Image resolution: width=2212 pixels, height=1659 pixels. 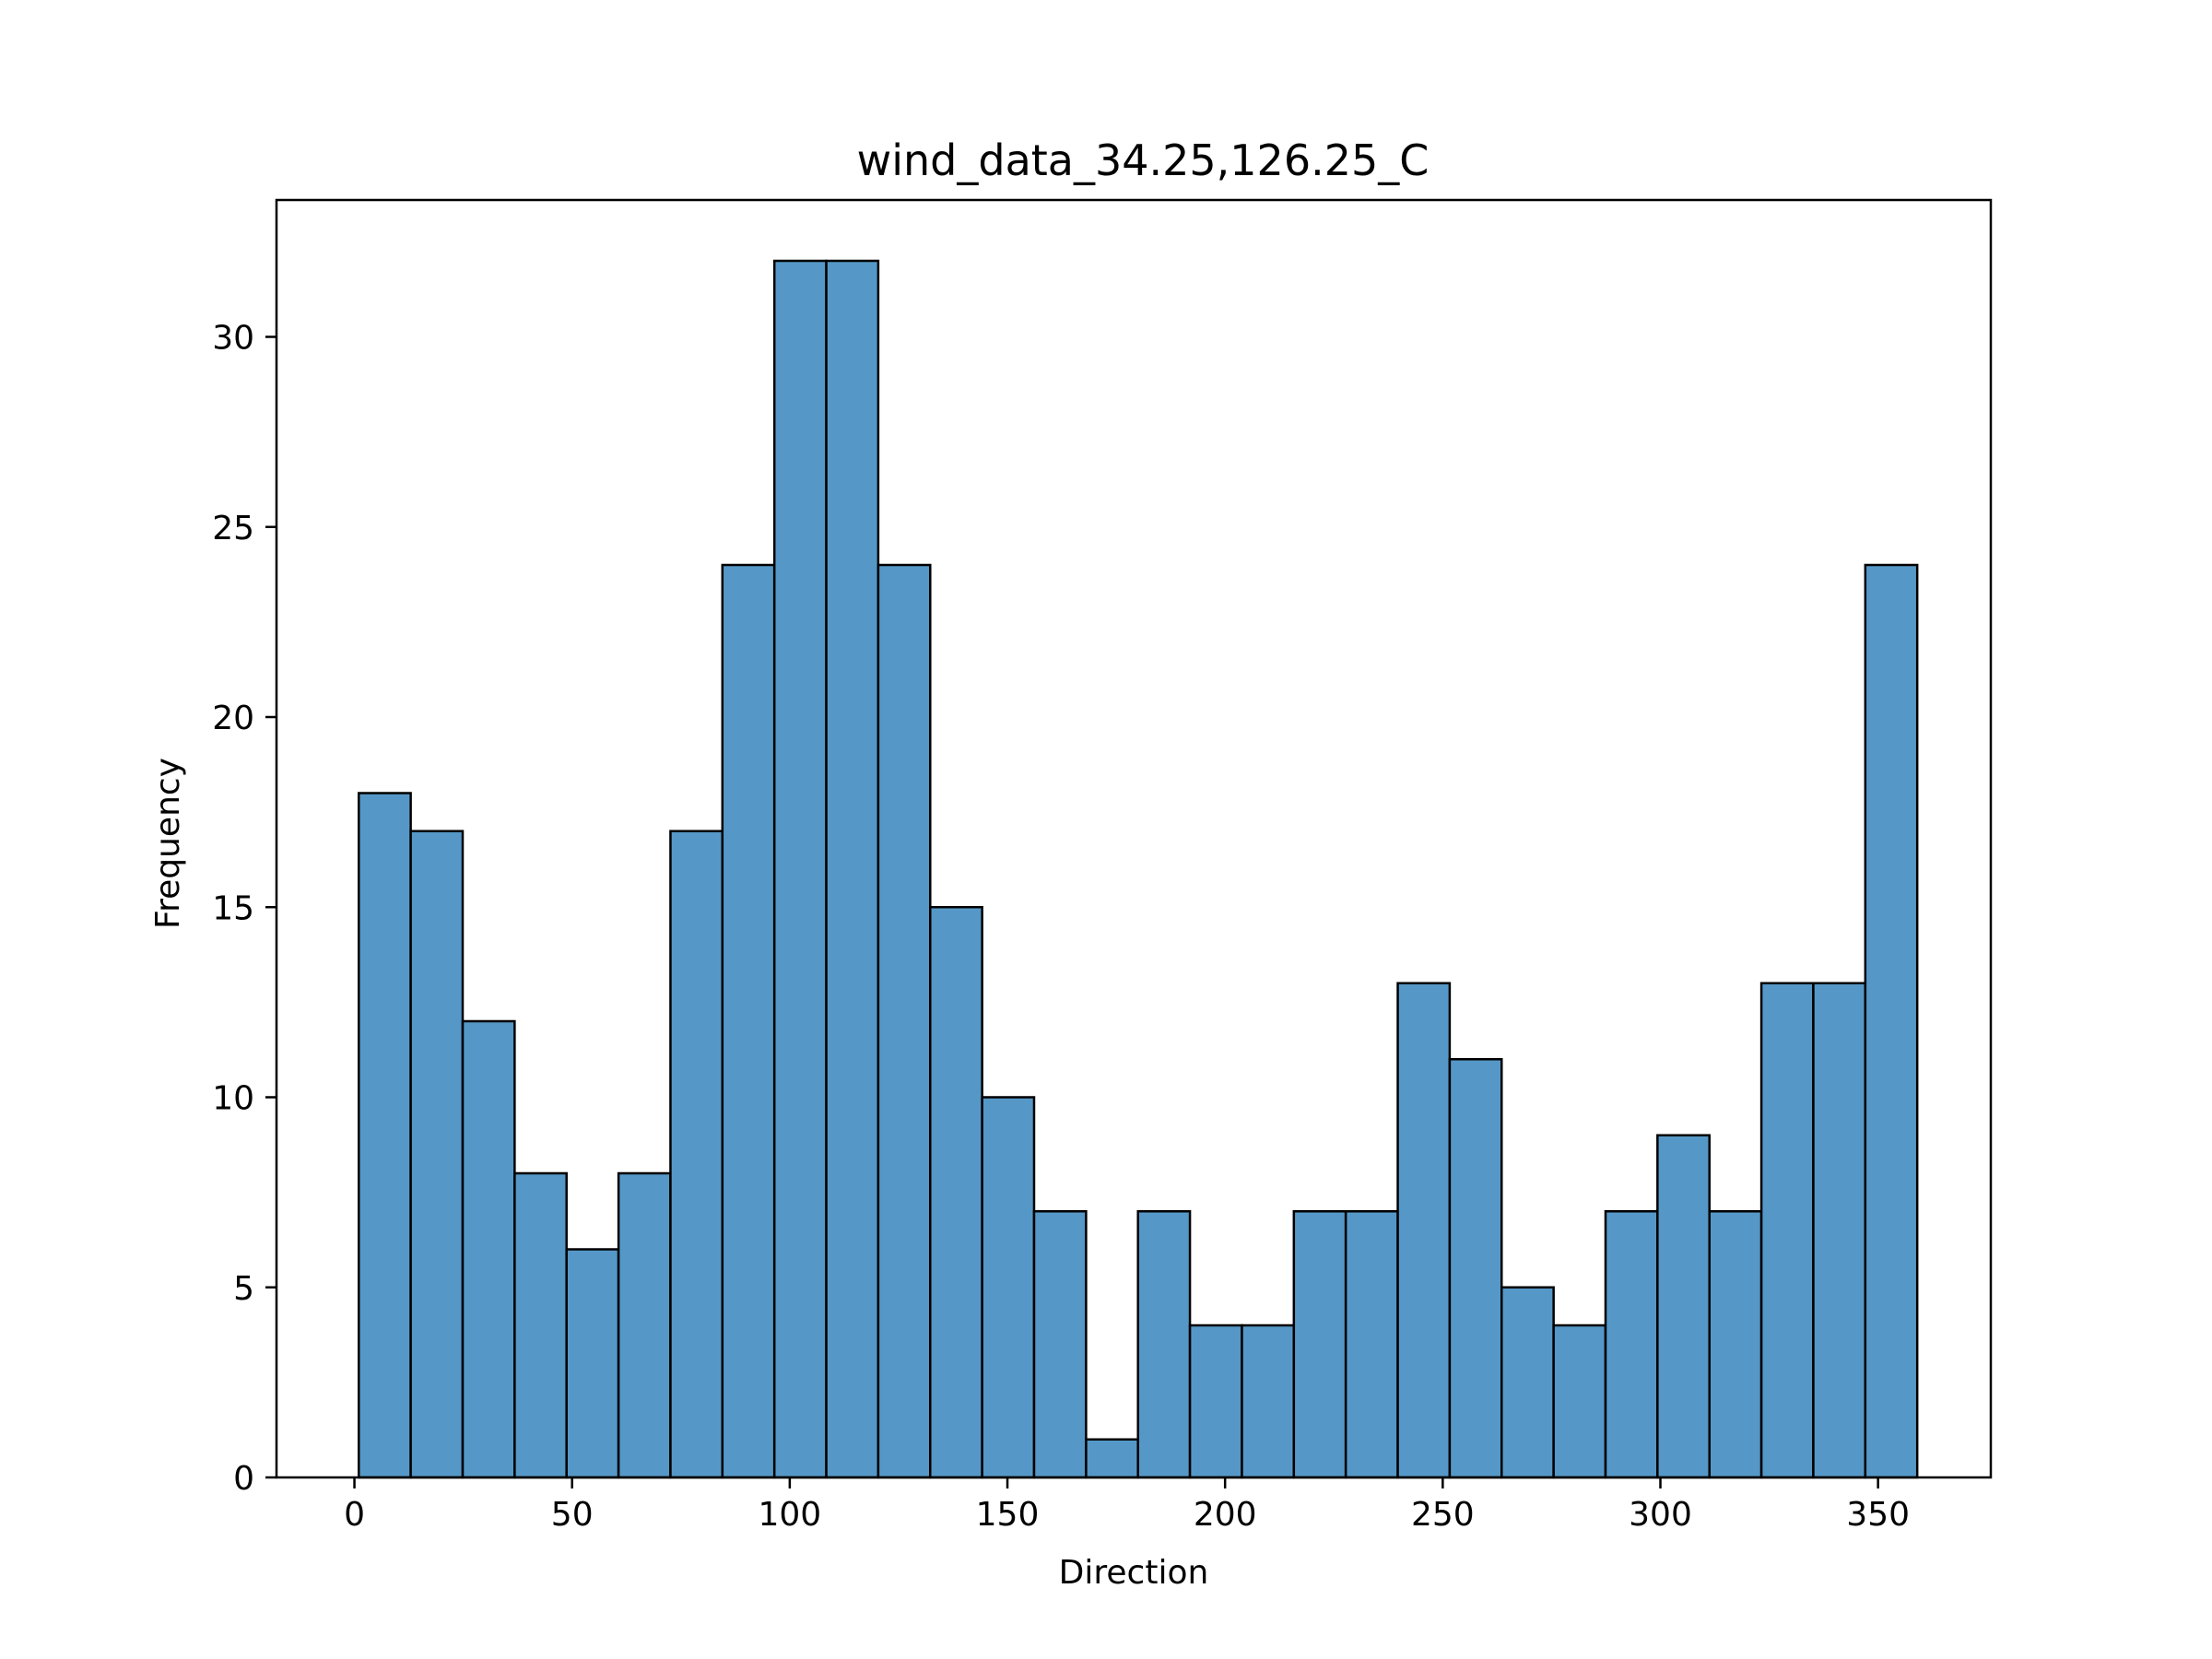 I want to click on x-tick-label: 250, so click(x=1443, y=1515).